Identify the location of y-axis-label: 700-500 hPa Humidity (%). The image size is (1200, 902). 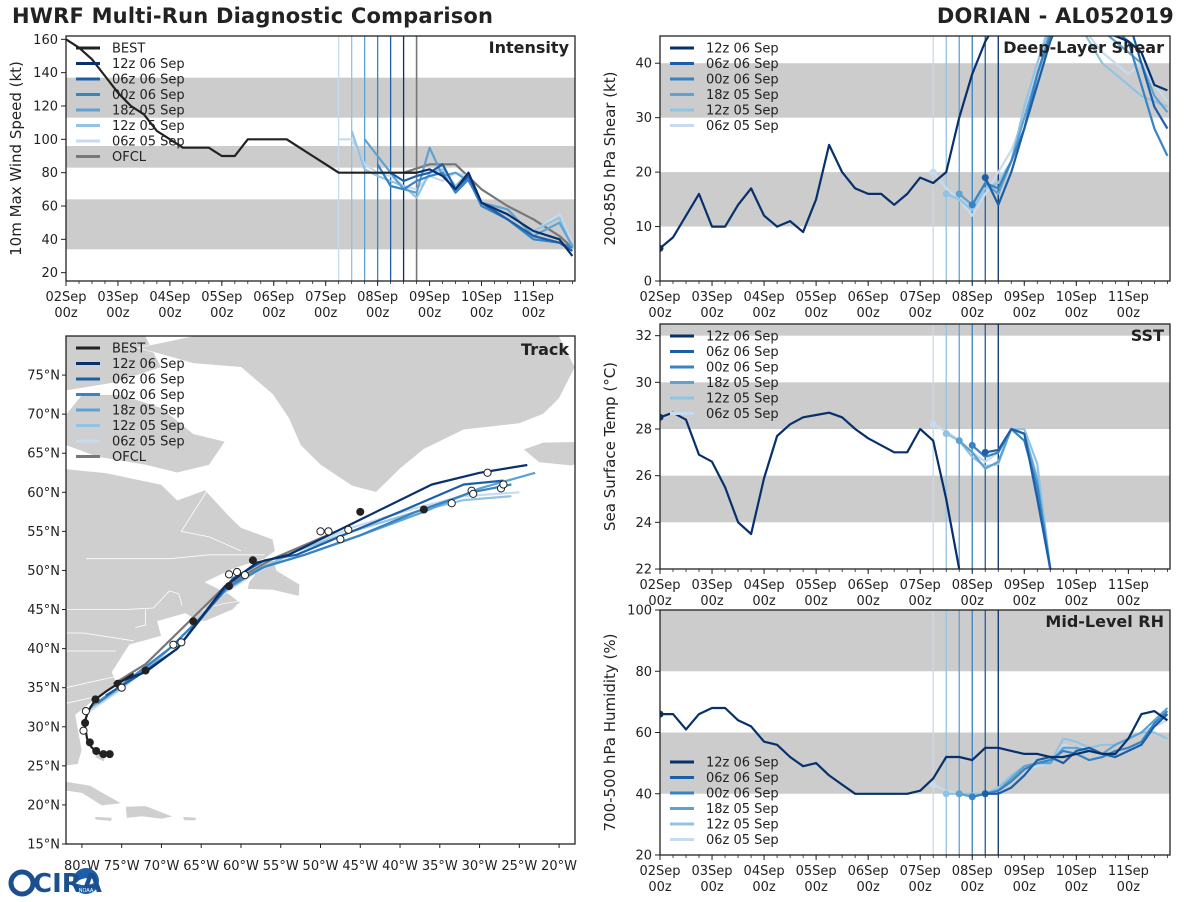
(610, 732).